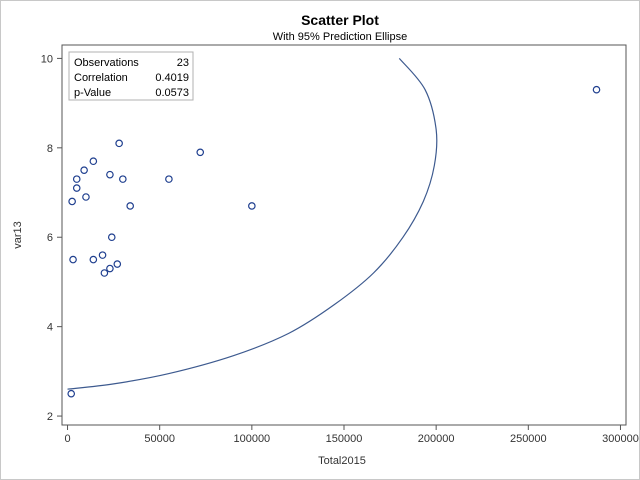 This screenshot has width=640, height=480. Describe the element at coordinates (50, 417) in the screenshot. I see `y-tick-label: 2` at that location.